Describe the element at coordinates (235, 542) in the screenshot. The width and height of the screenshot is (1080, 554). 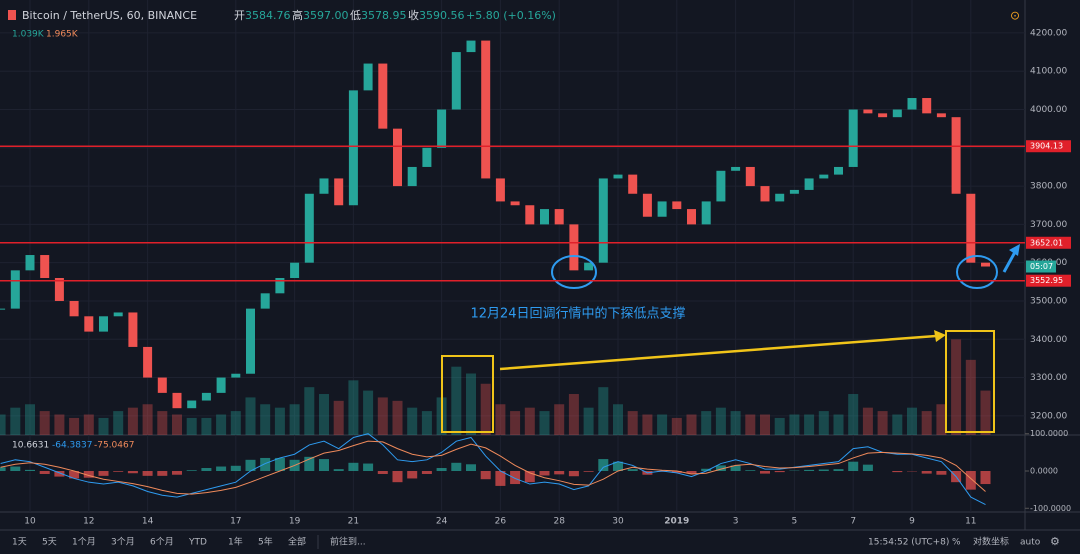
I see `range-button: 1年` at that location.